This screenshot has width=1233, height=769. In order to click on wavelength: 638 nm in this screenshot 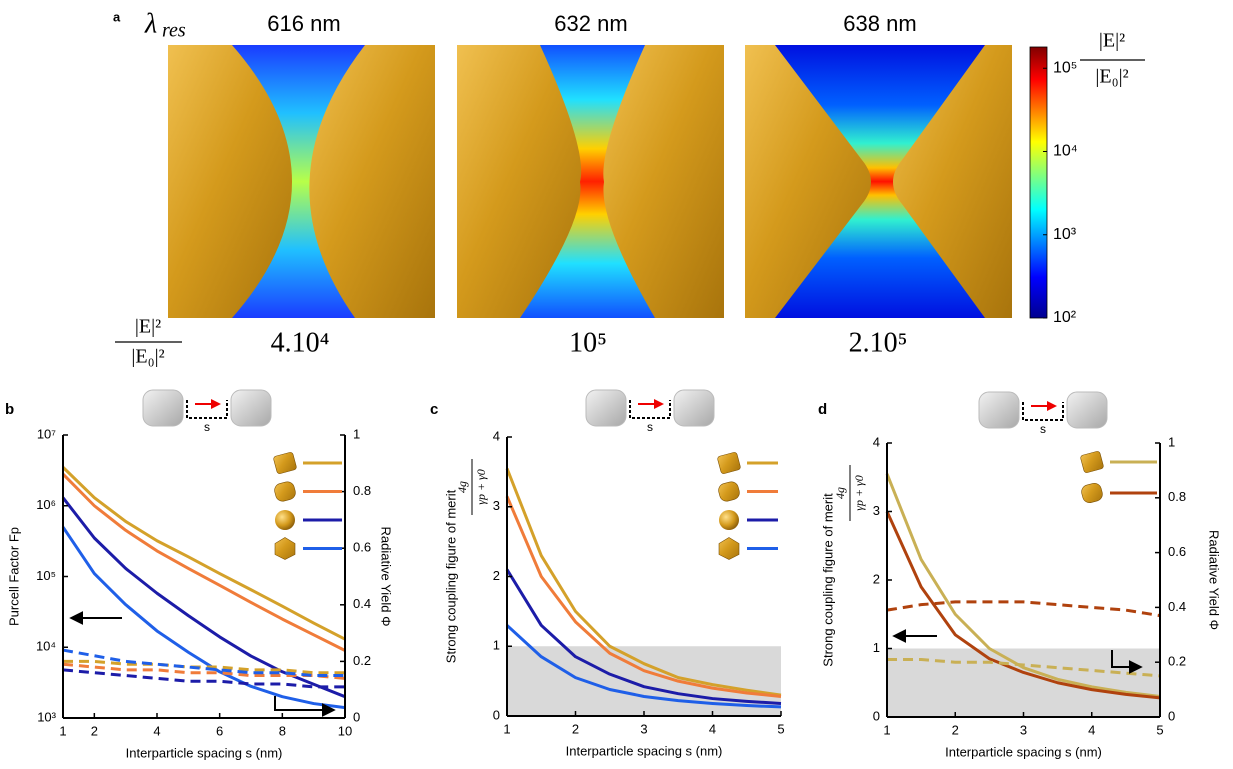, I will do `click(879, 23)`.